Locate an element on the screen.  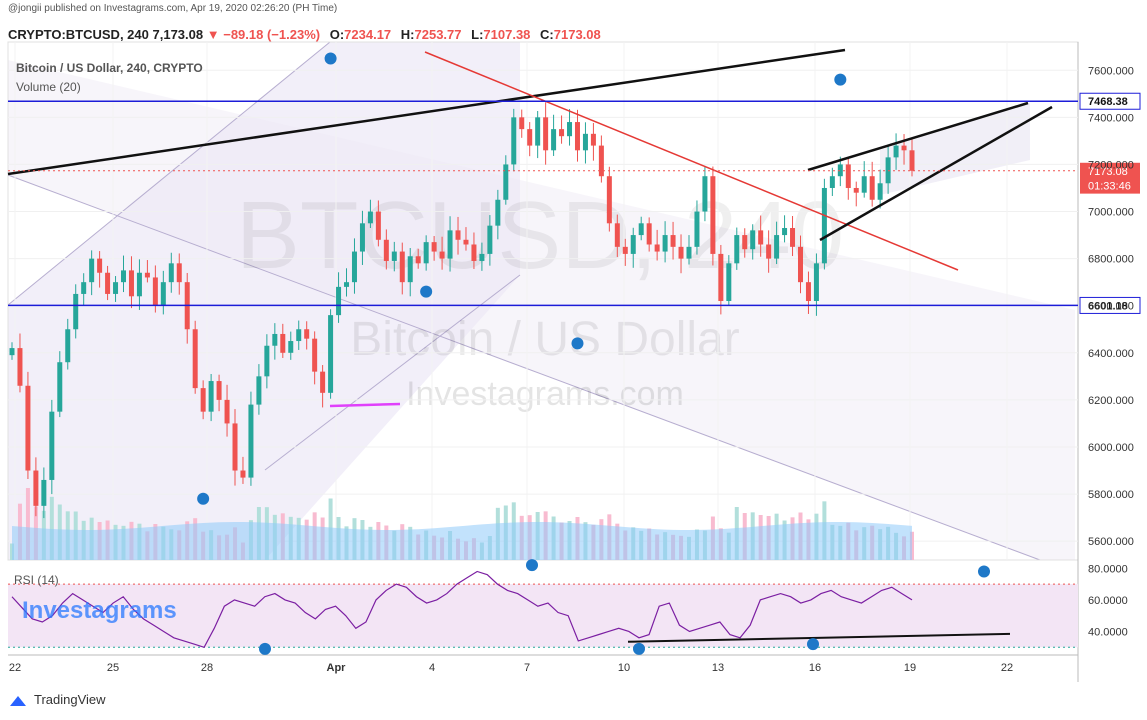
price-tick-label: 7400.000 is located at coordinates (1111, 118).